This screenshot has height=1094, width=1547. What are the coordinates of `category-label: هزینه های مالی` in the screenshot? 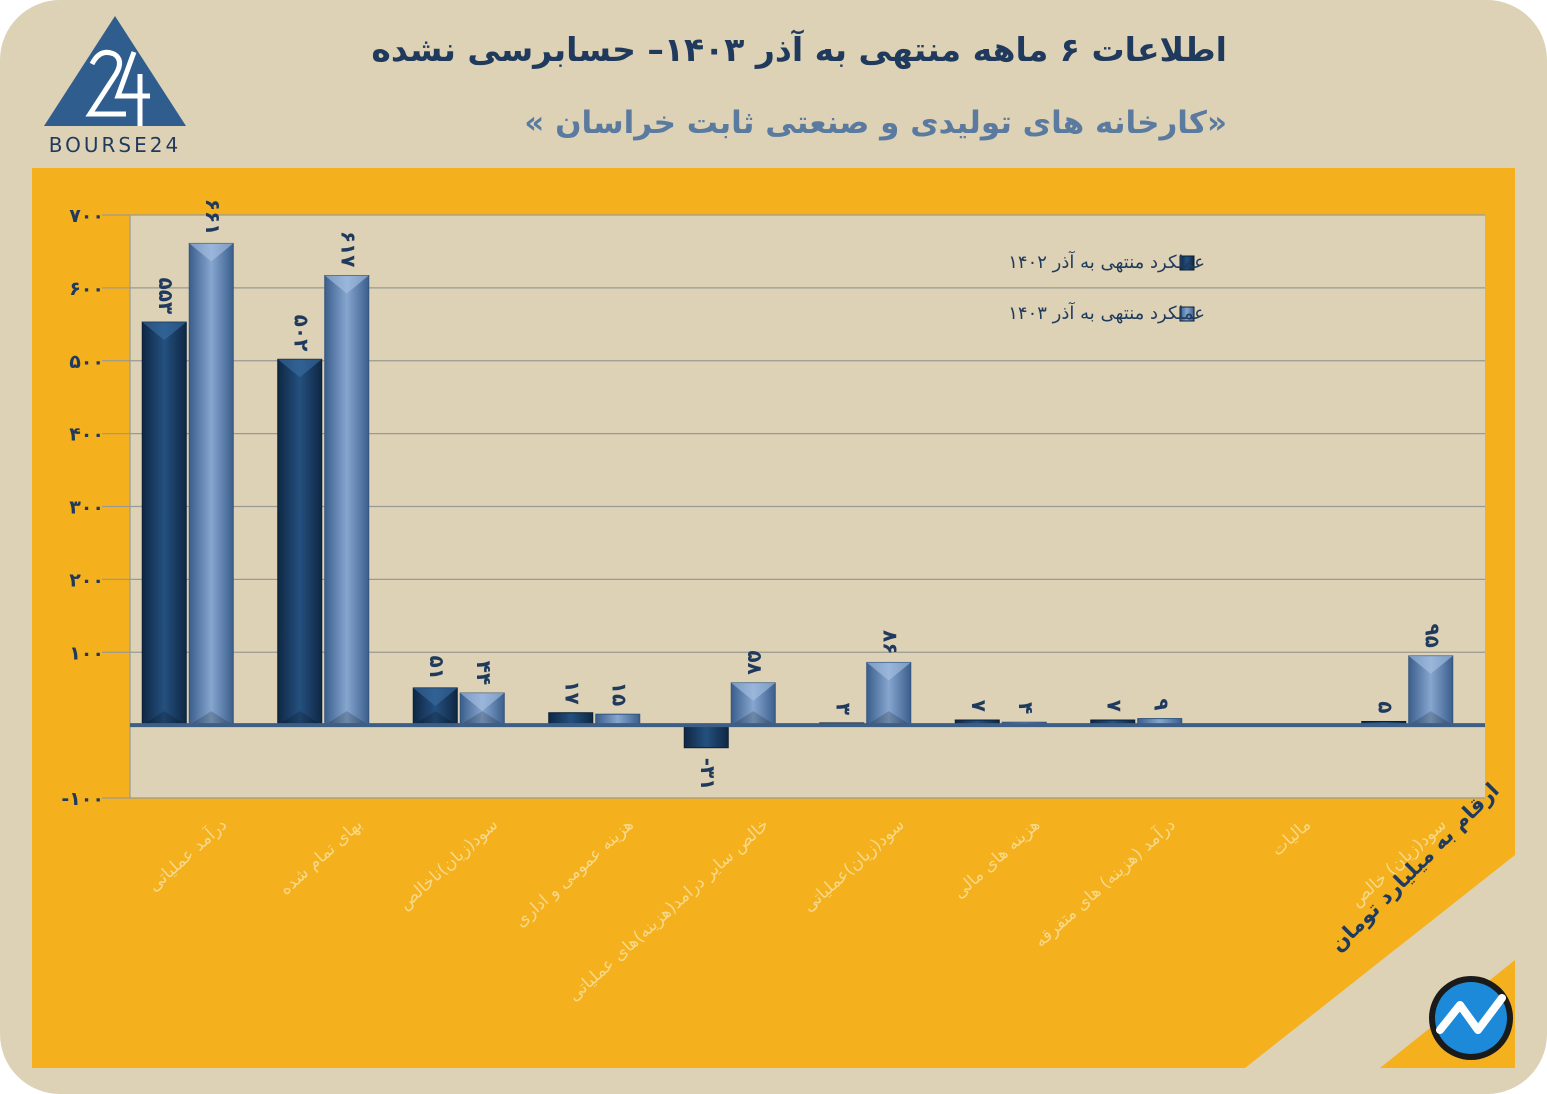 It's located at (997, 859).